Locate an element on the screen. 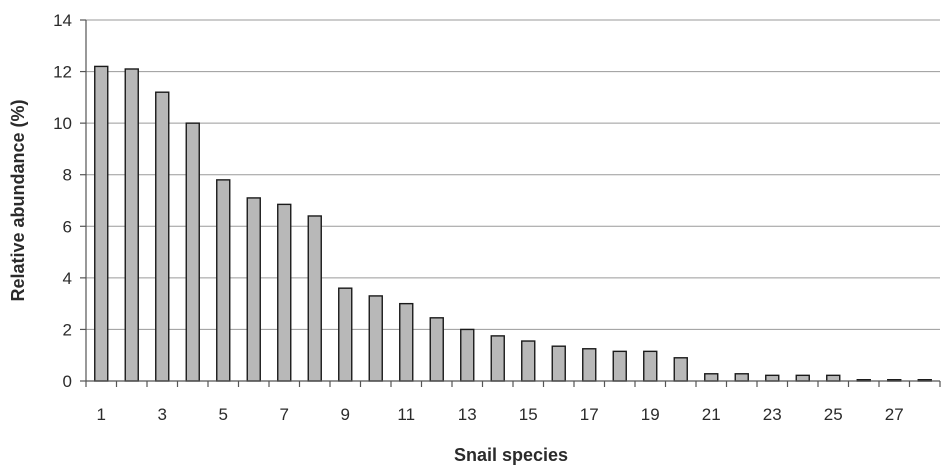 The image size is (948, 468). y-tick-label: 12 is located at coordinates (62, 72).